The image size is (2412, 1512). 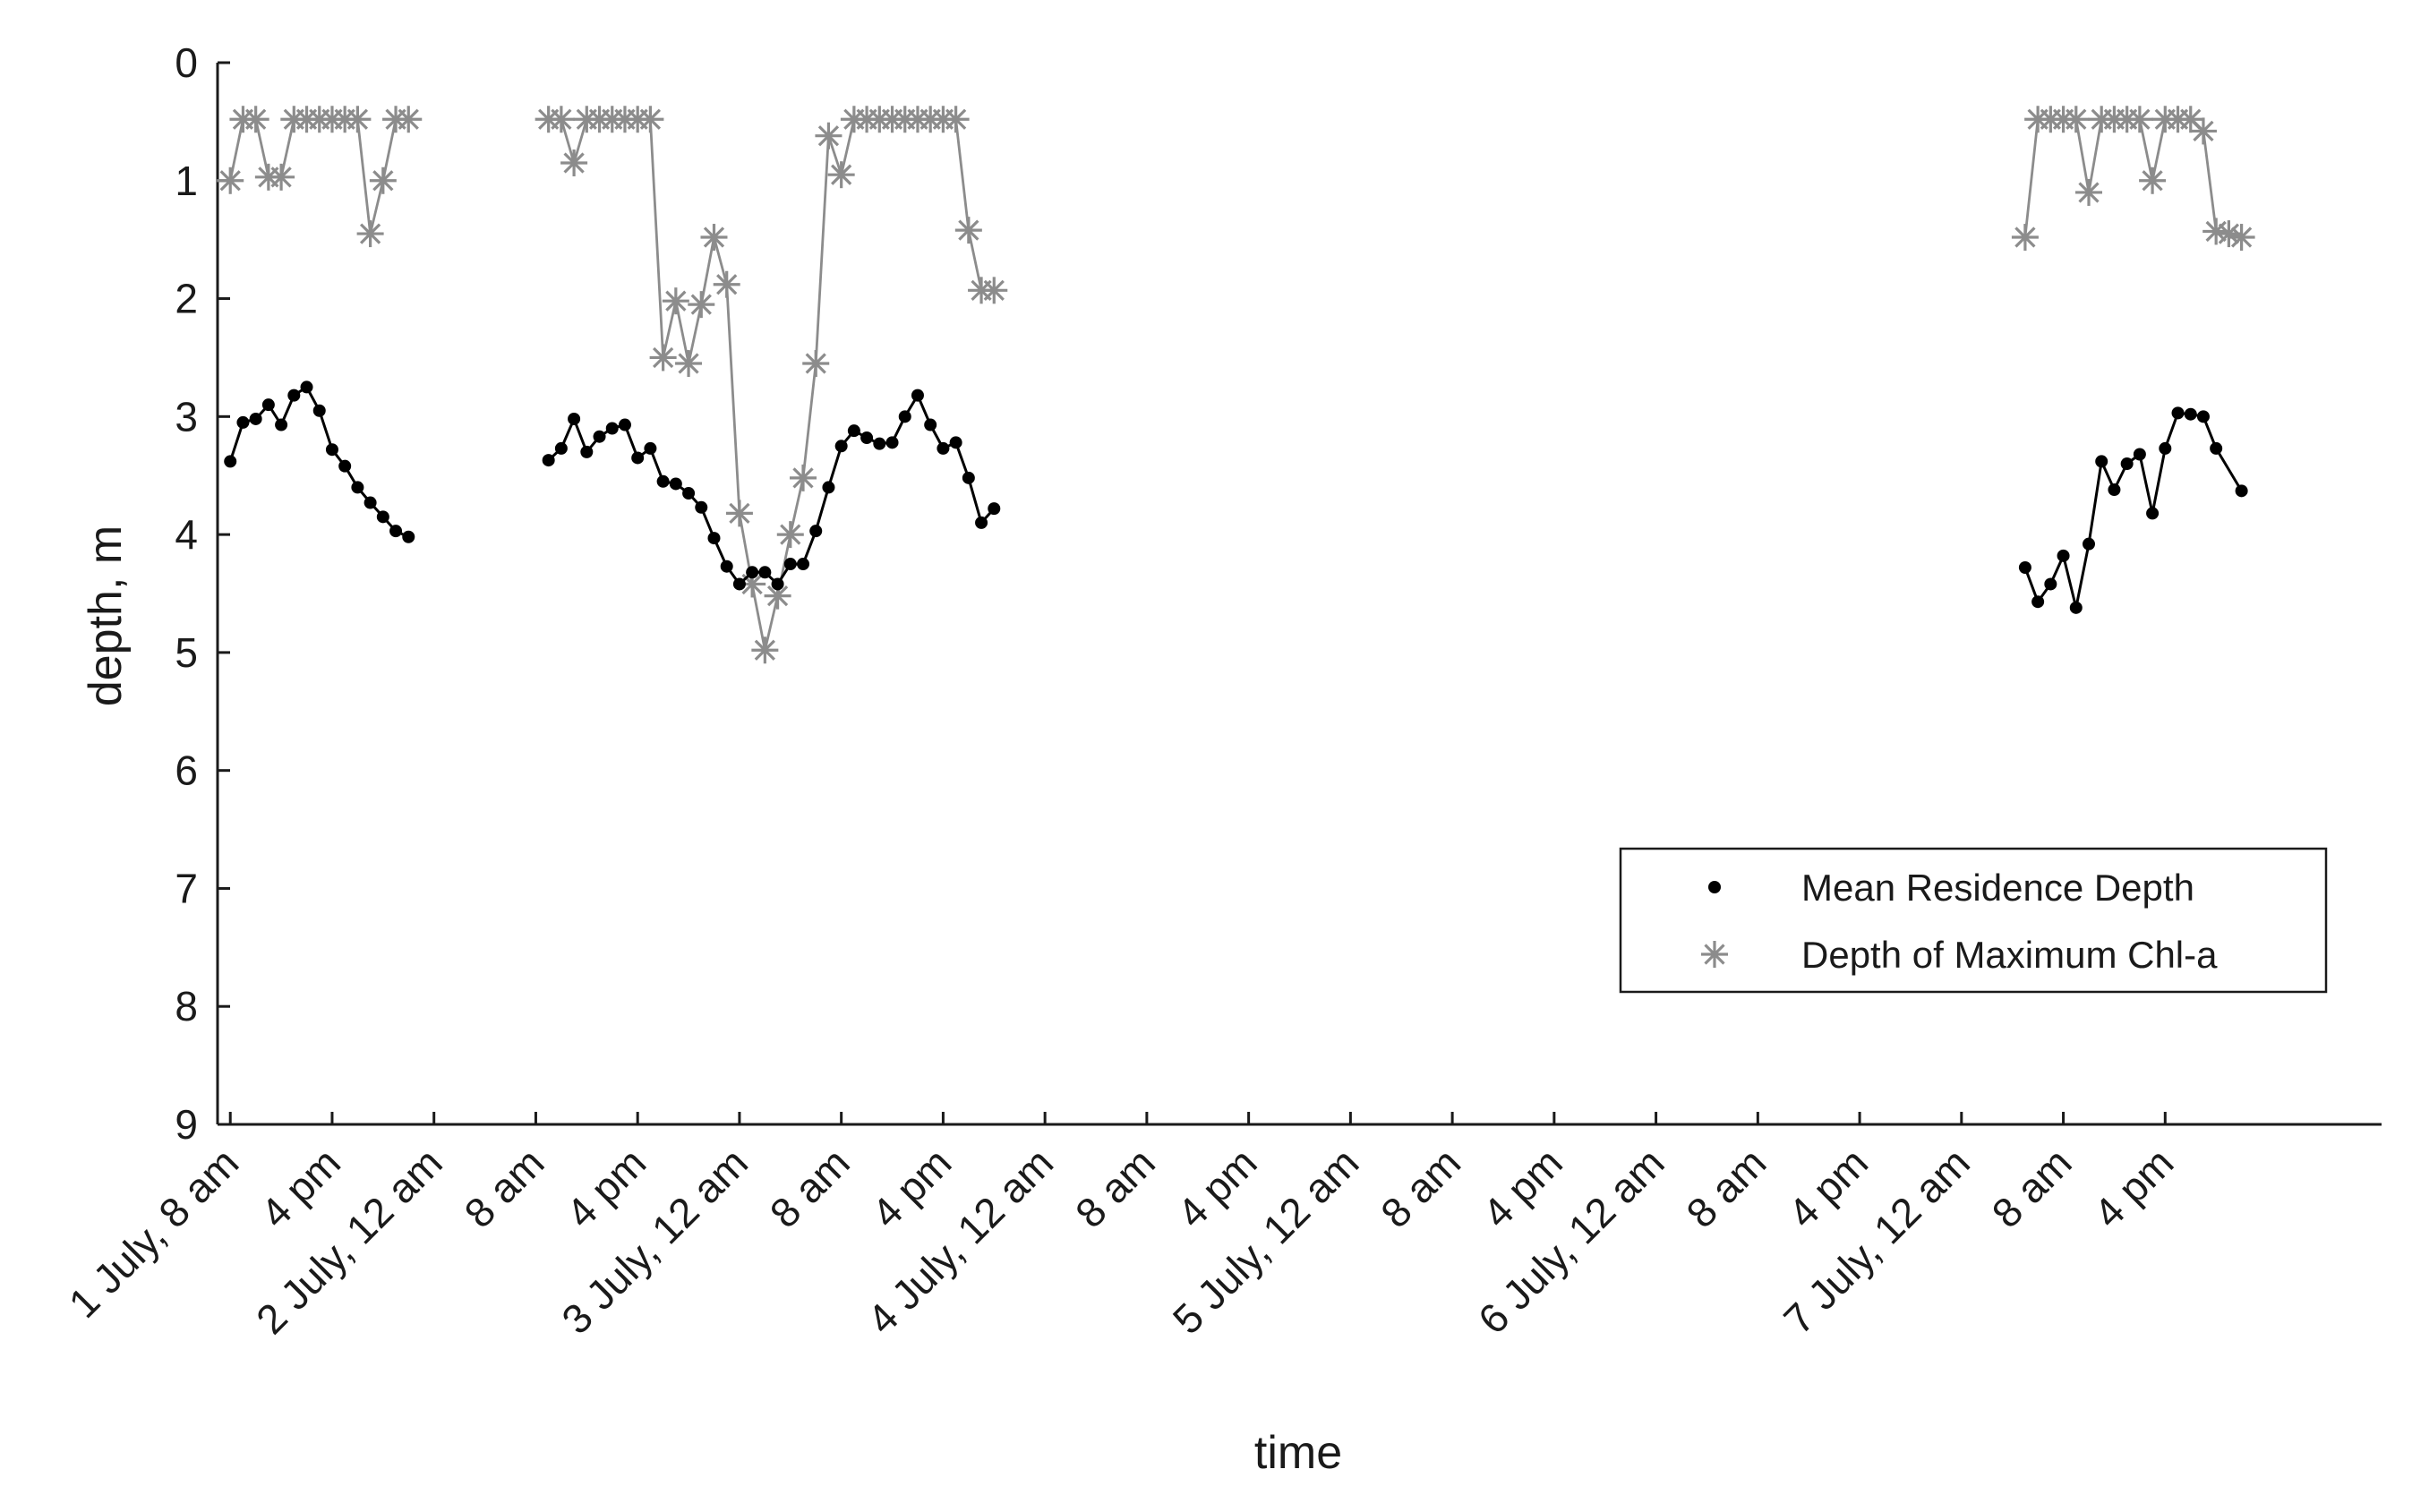 I want to click on y-tick-label: 9, so click(x=186, y=1124).